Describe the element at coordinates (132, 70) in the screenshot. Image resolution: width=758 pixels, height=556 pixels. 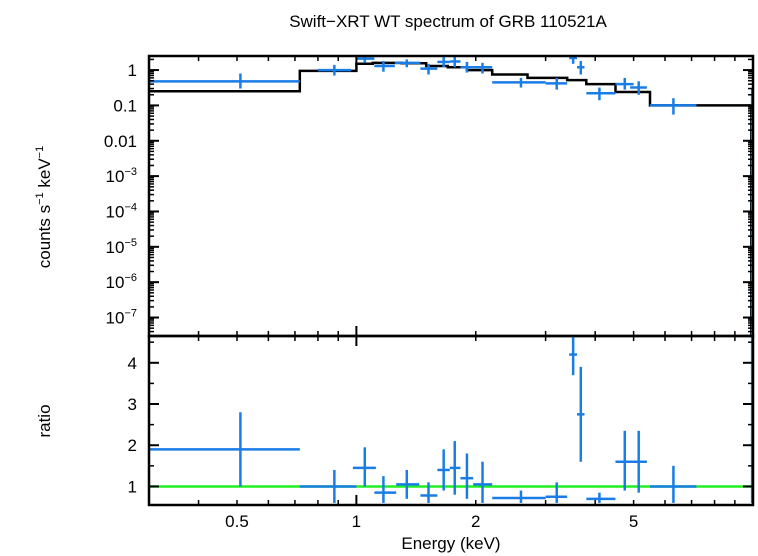
I see `y-tick-label: 1` at that location.